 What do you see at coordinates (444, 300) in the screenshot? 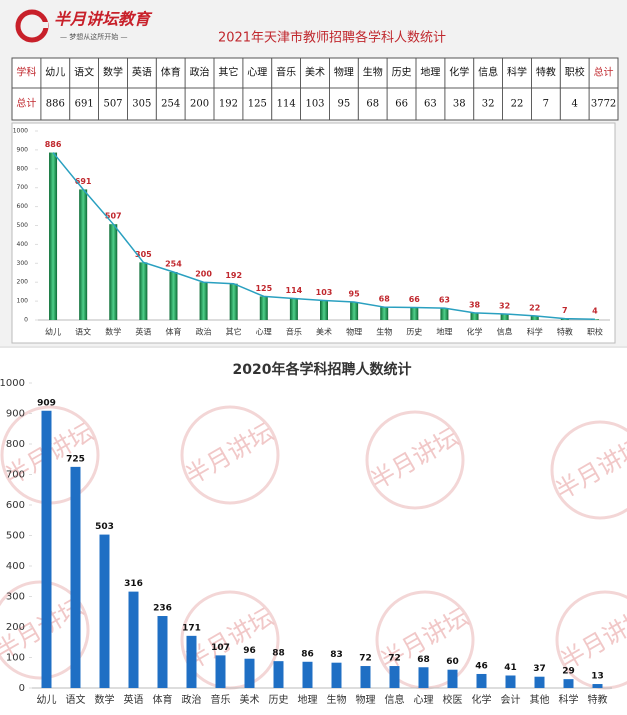
I see `value-label: 63` at bounding box center [444, 300].